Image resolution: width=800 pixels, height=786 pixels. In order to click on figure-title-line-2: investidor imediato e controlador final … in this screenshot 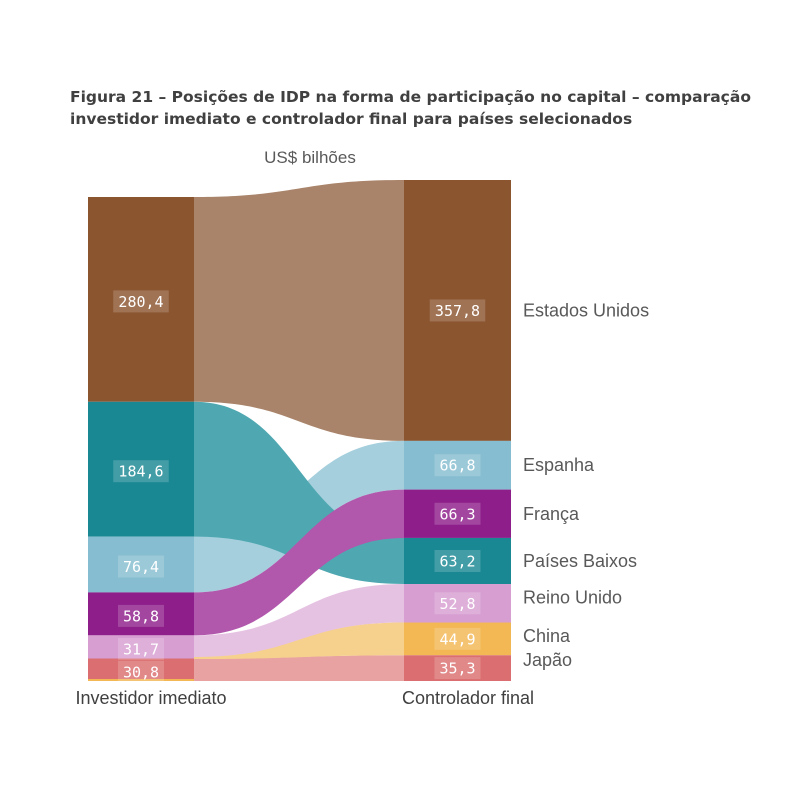, I will do `click(351, 119)`.